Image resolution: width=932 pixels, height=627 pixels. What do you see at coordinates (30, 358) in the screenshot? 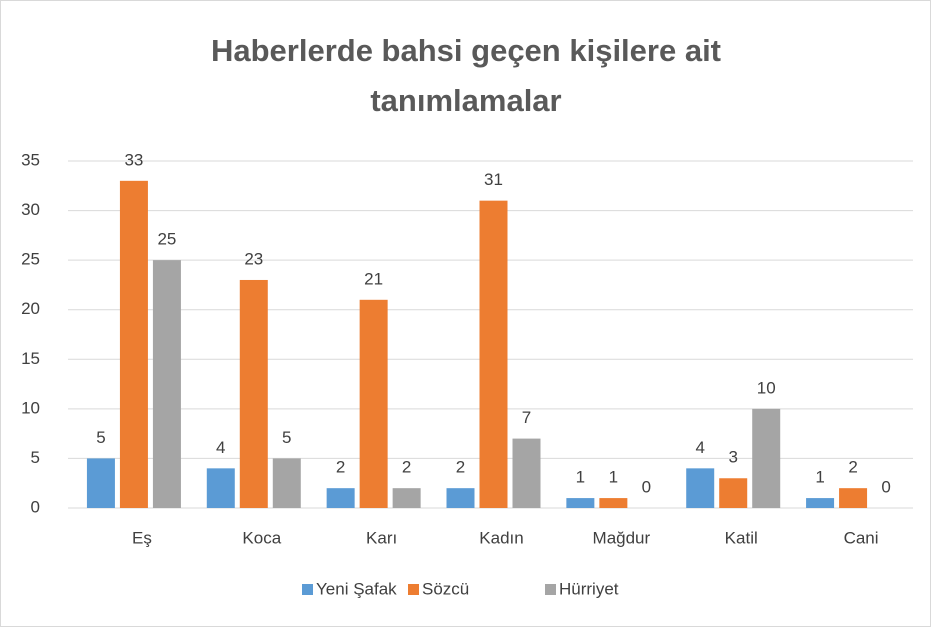
I see `y-tick-label: 15` at bounding box center [30, 358].